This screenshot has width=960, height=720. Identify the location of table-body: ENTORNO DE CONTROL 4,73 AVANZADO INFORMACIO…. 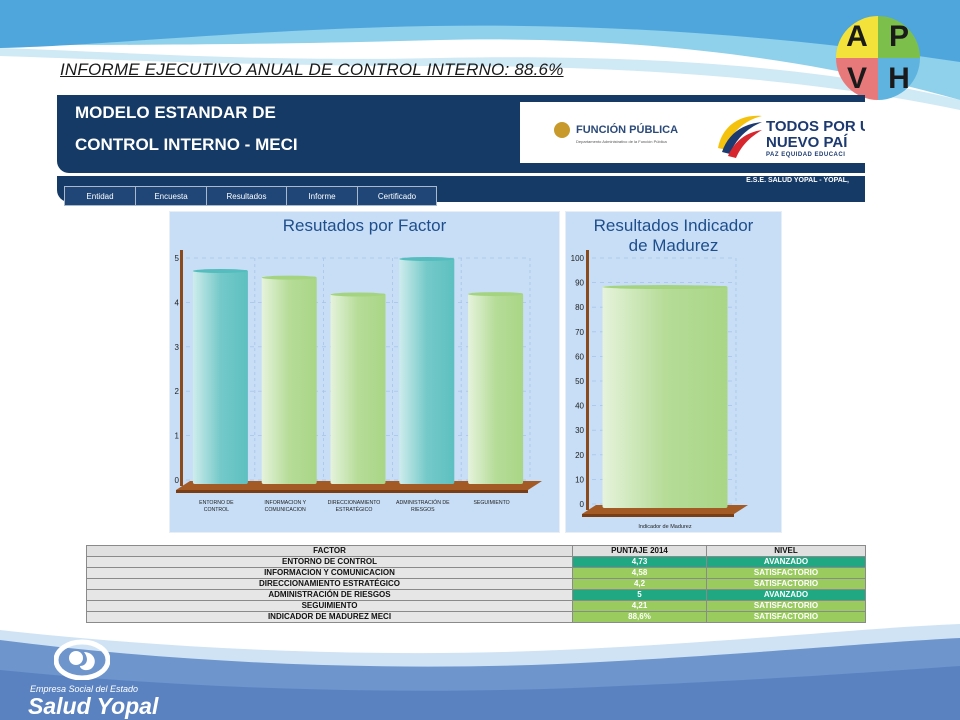
(476, 589).